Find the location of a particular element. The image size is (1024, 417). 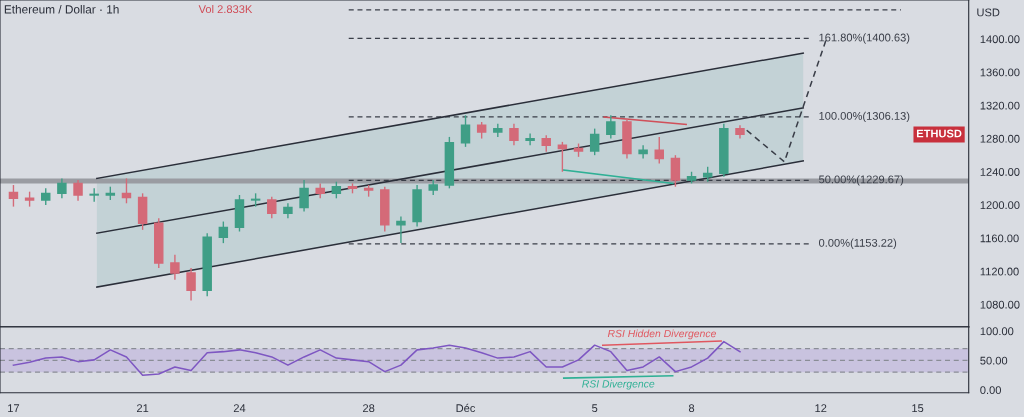

y-tick-label: 1200.00 is located at coordinates (1000, 205).